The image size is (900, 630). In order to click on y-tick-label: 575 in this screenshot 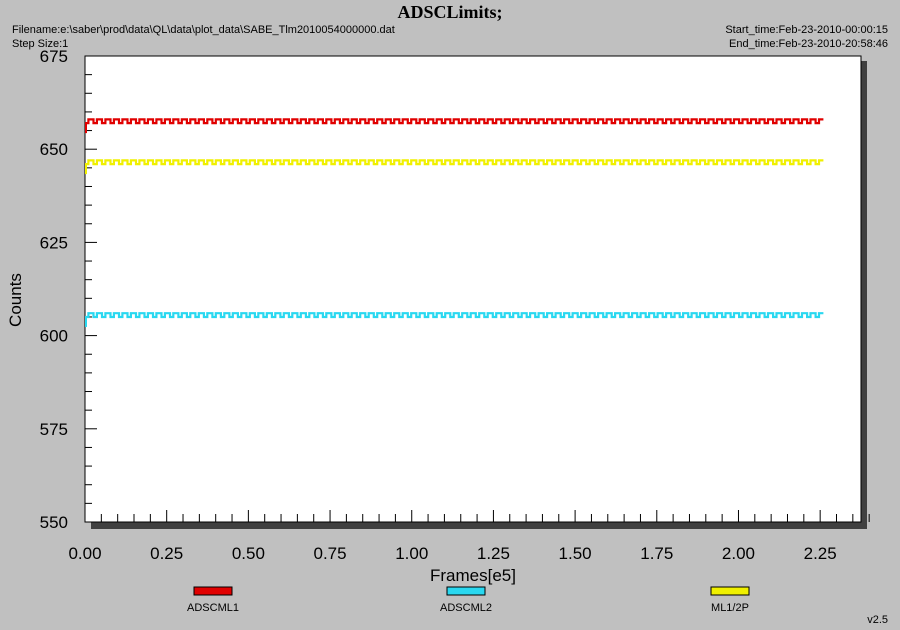, I will do `click(54, 429)`.